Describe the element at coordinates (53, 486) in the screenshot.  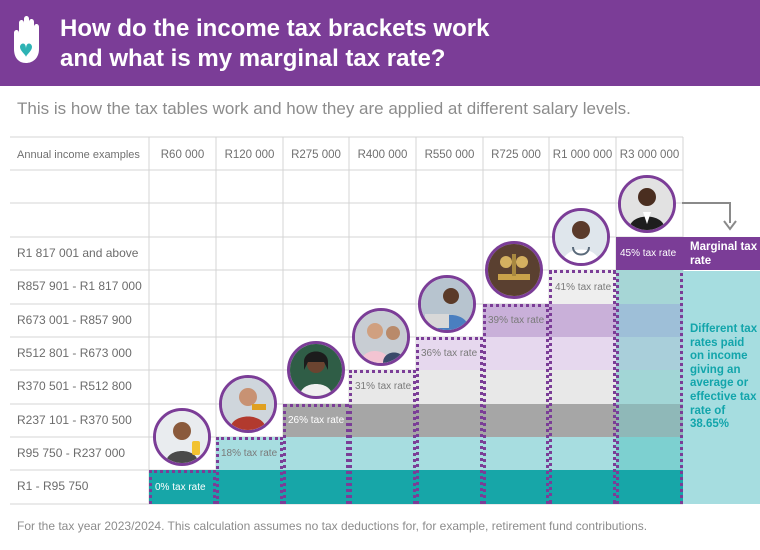
I see `bracket-label: R1 - R95 750` at that location.